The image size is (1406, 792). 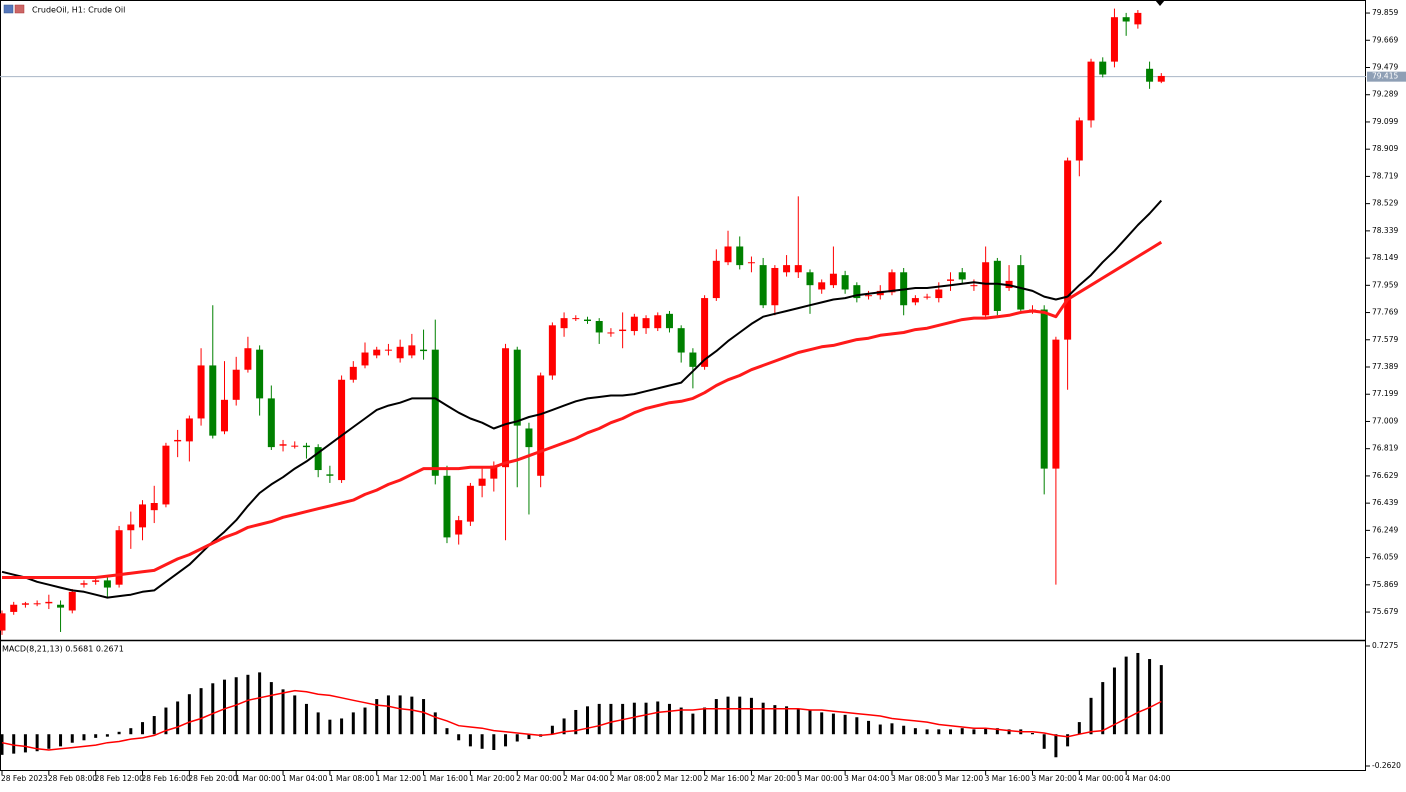 I want to click on x-tick-label: 28 Feb 2023, so click(x=24, y=778).